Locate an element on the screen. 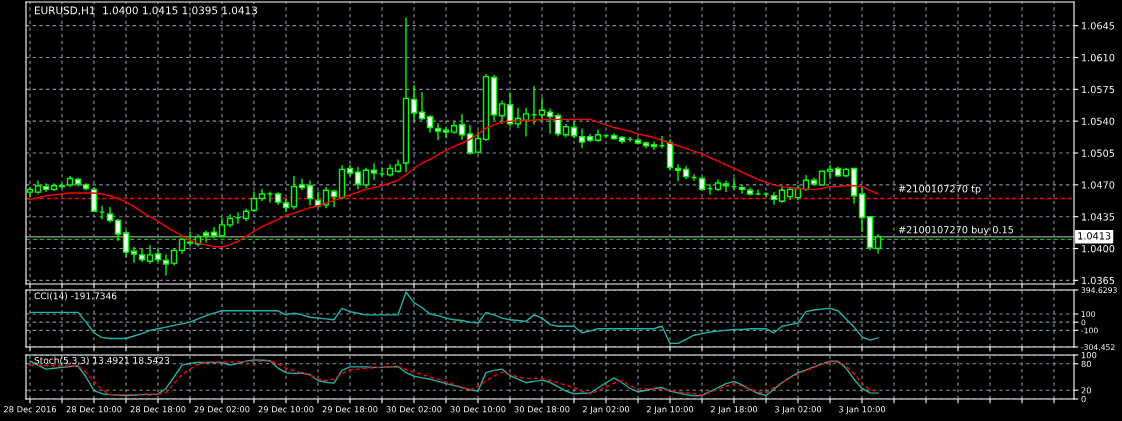  y-tick-label: 100 is located at coordinates (1089, 355).